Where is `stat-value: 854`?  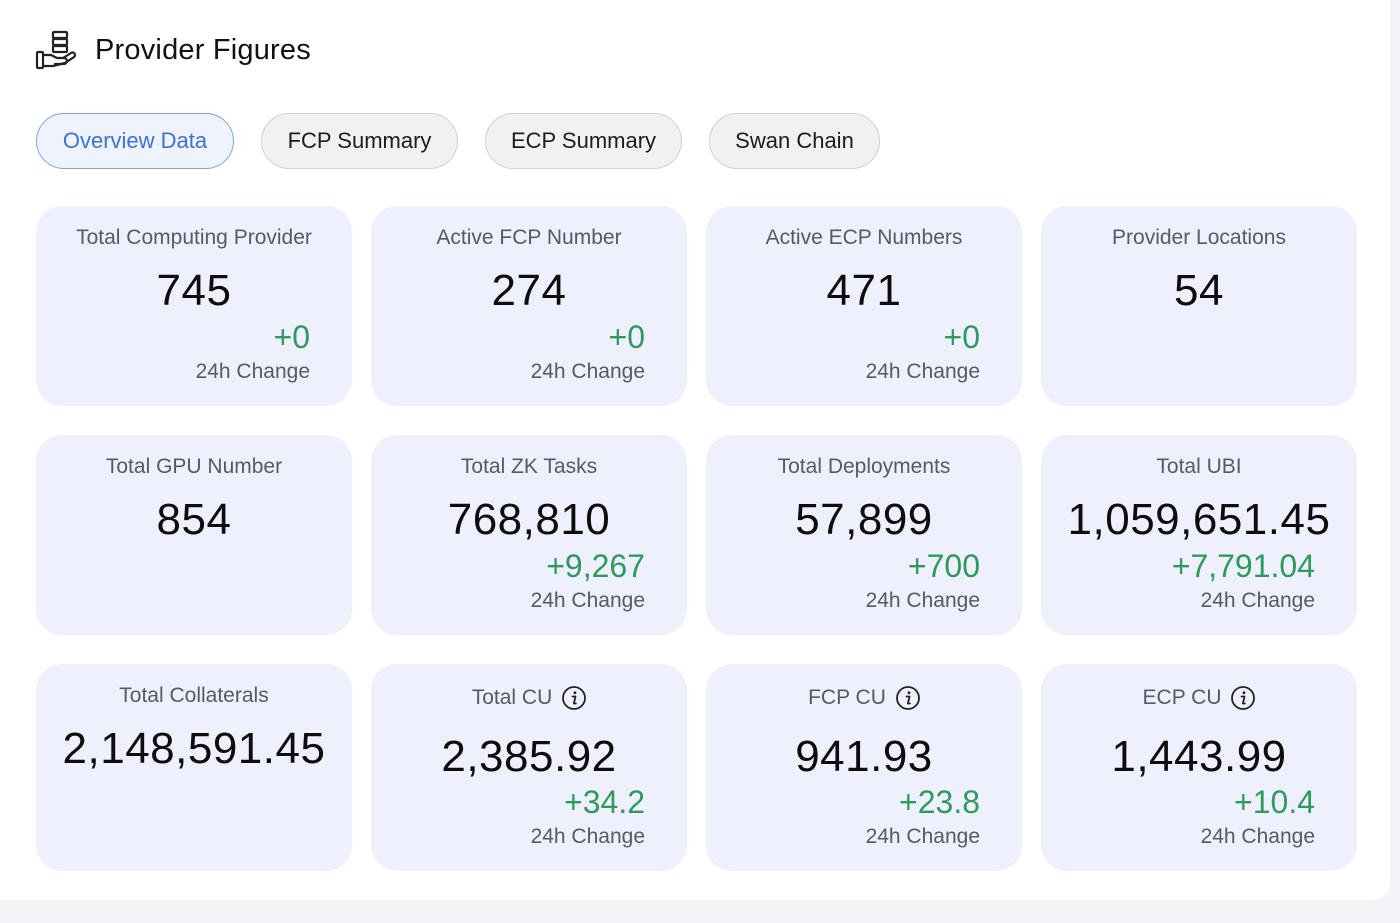 stat-value: 854 is located at coordinates (194, 519).